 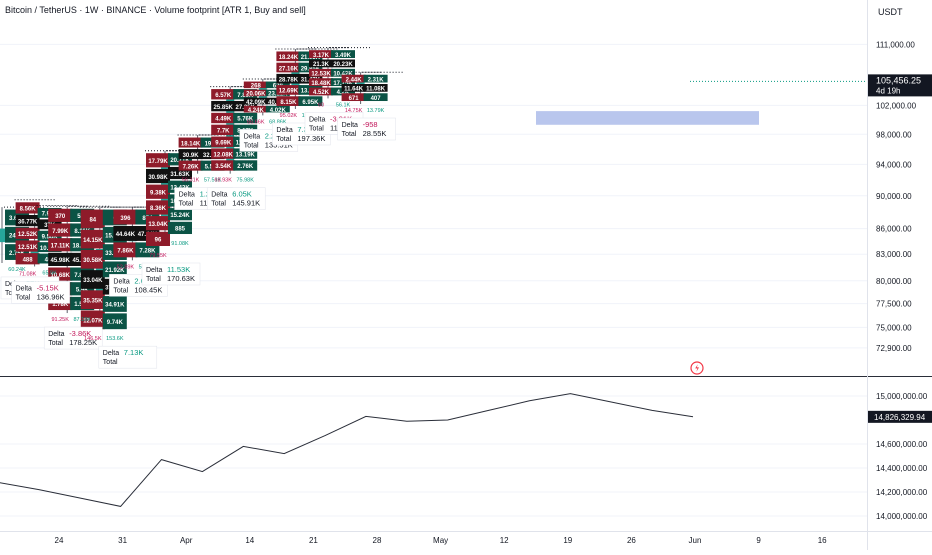 I want to click on alert-icon, so click(x=697, y=368).